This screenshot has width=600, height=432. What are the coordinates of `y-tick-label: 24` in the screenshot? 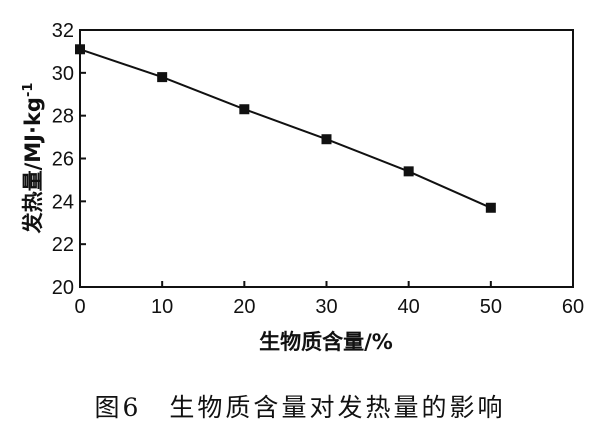 It's located at (63, 202).